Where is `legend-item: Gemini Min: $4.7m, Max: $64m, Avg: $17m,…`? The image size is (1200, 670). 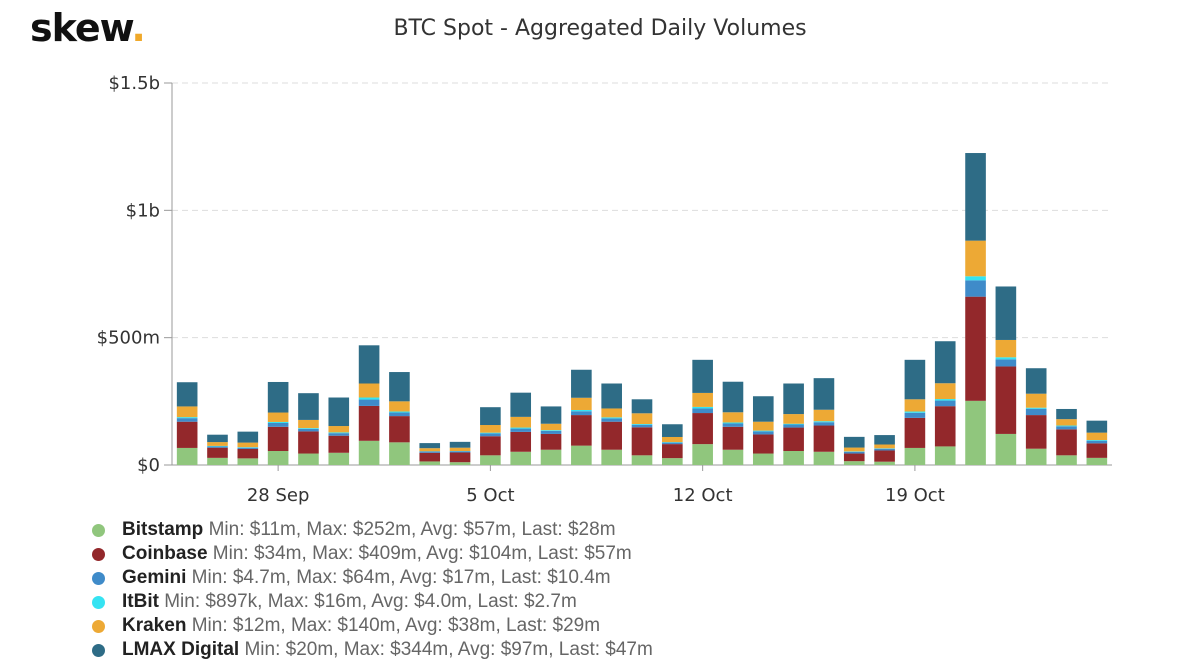
legend-item: Gemini Min: $4.7m, Max: $64m, Avg: $17m,… is located at coordinates (372, 578).